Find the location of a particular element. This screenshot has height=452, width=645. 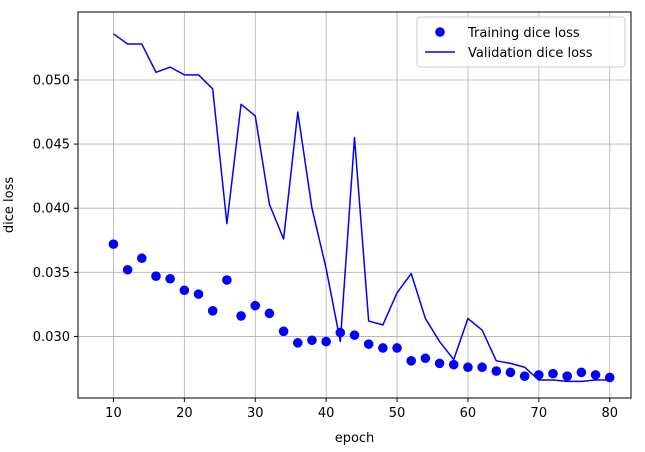

x-tick-label: 40 is located at coordinates (326, 413).